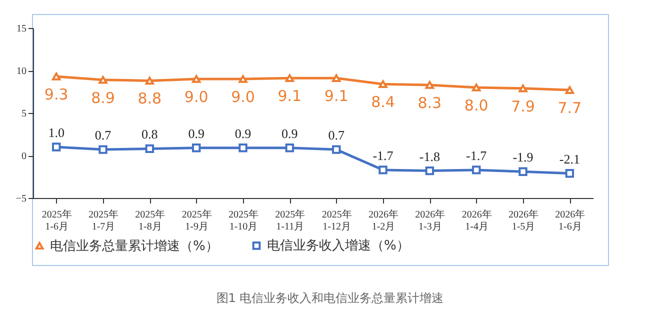  I want to click on x-tick-label: 2026年 1-4月, so click(477, 220).